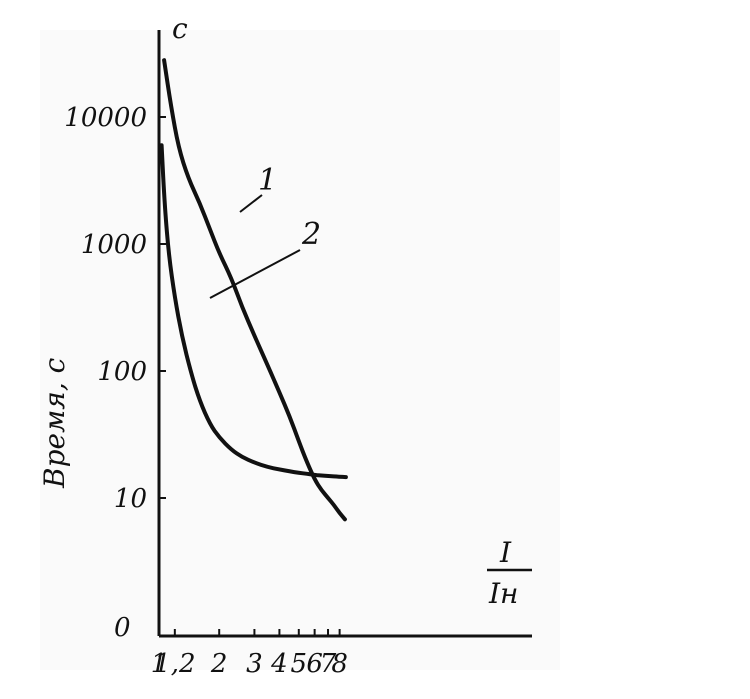  What do you see at coordinates (174, 664) in the screenshot?
I see `x-tick-label: 1,2` at bounding box center [174, 664].